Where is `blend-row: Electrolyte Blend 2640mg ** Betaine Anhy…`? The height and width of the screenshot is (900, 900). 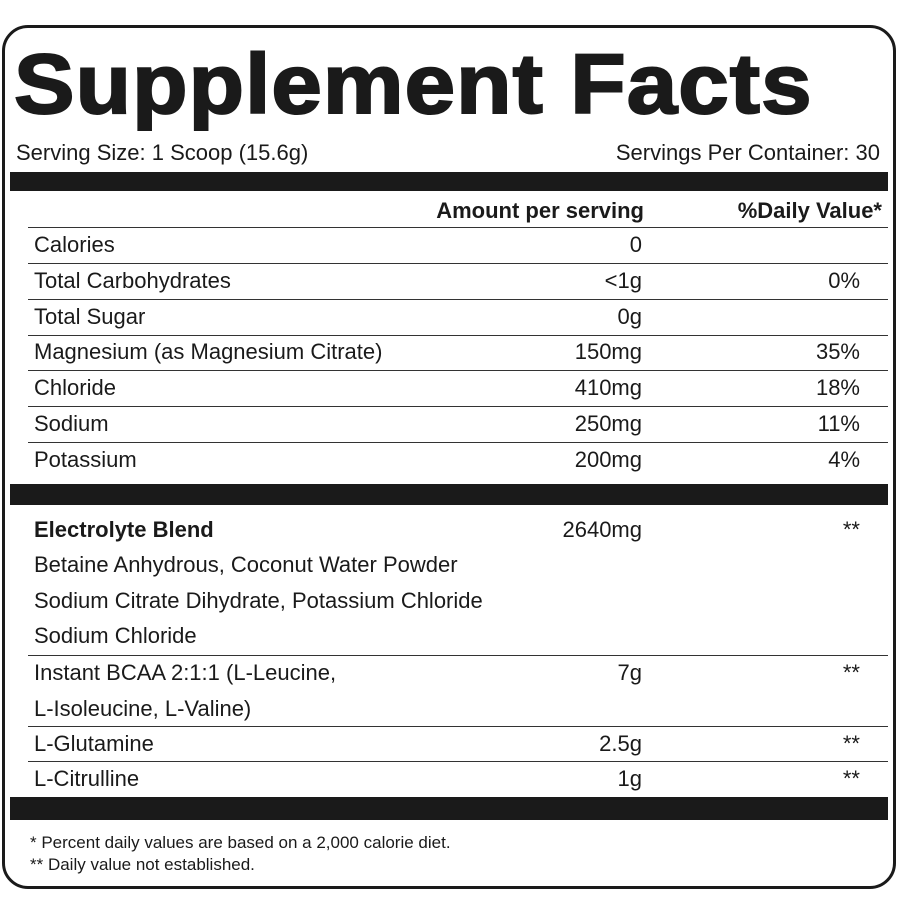
blend-row: Electrolyte Blend 2640mg ** Betaine Anhy… is located at coordinates (458, 585).